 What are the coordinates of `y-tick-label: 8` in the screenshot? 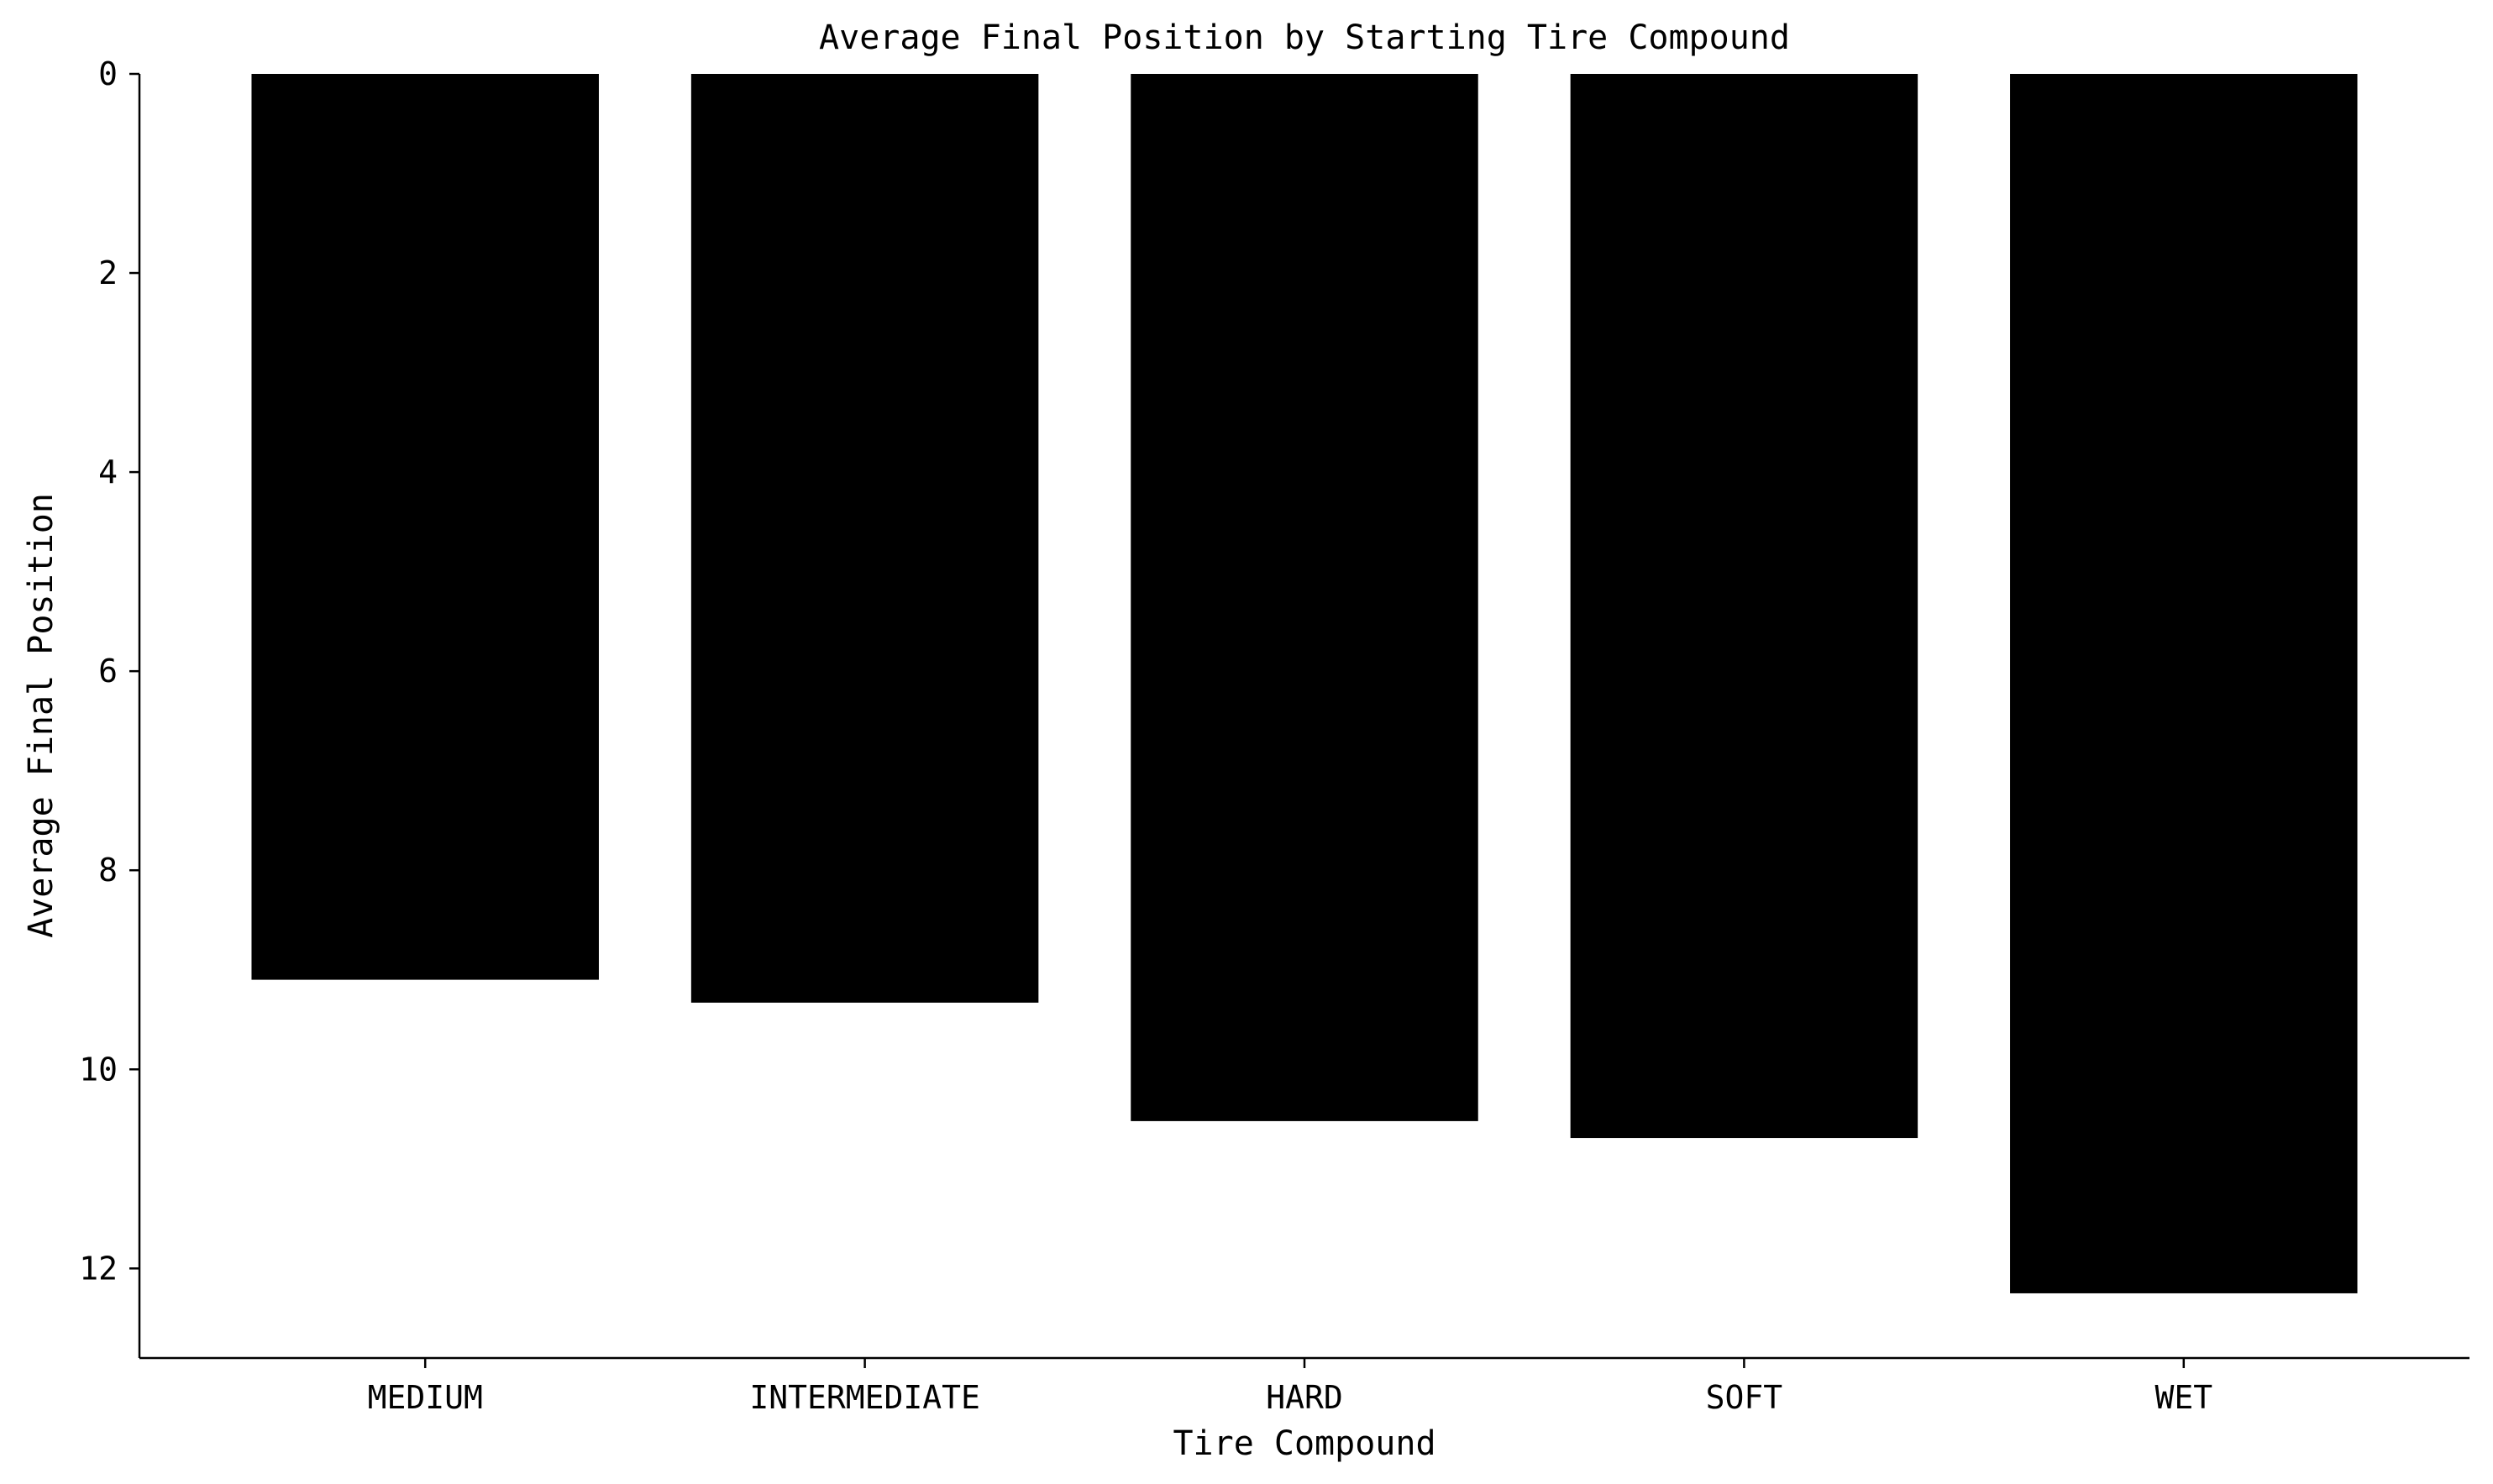 It's located at (108, 871).